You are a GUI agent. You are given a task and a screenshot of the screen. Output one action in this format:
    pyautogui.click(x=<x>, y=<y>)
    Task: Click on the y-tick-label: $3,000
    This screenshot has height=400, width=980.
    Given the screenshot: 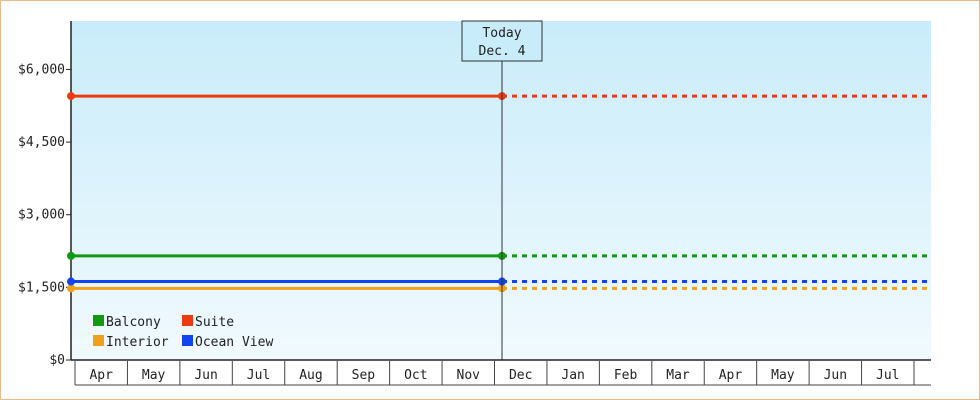 What is the action you would take?
    pyautogui.click(x=41, y=215)
    